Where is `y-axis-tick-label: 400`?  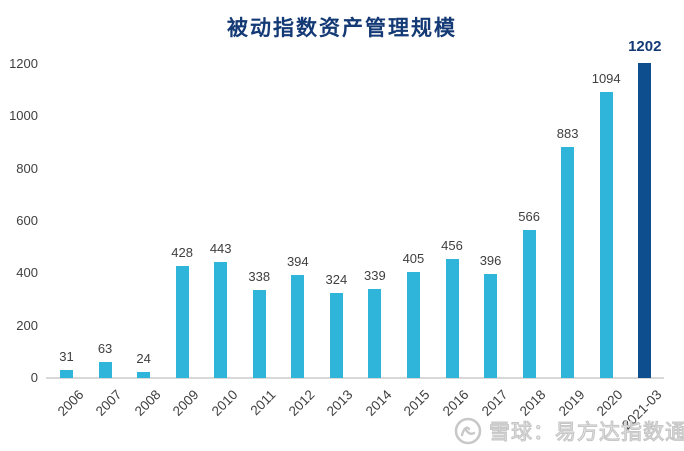 y-axis-tick-label: 400 is located at coordinates (27, 273).